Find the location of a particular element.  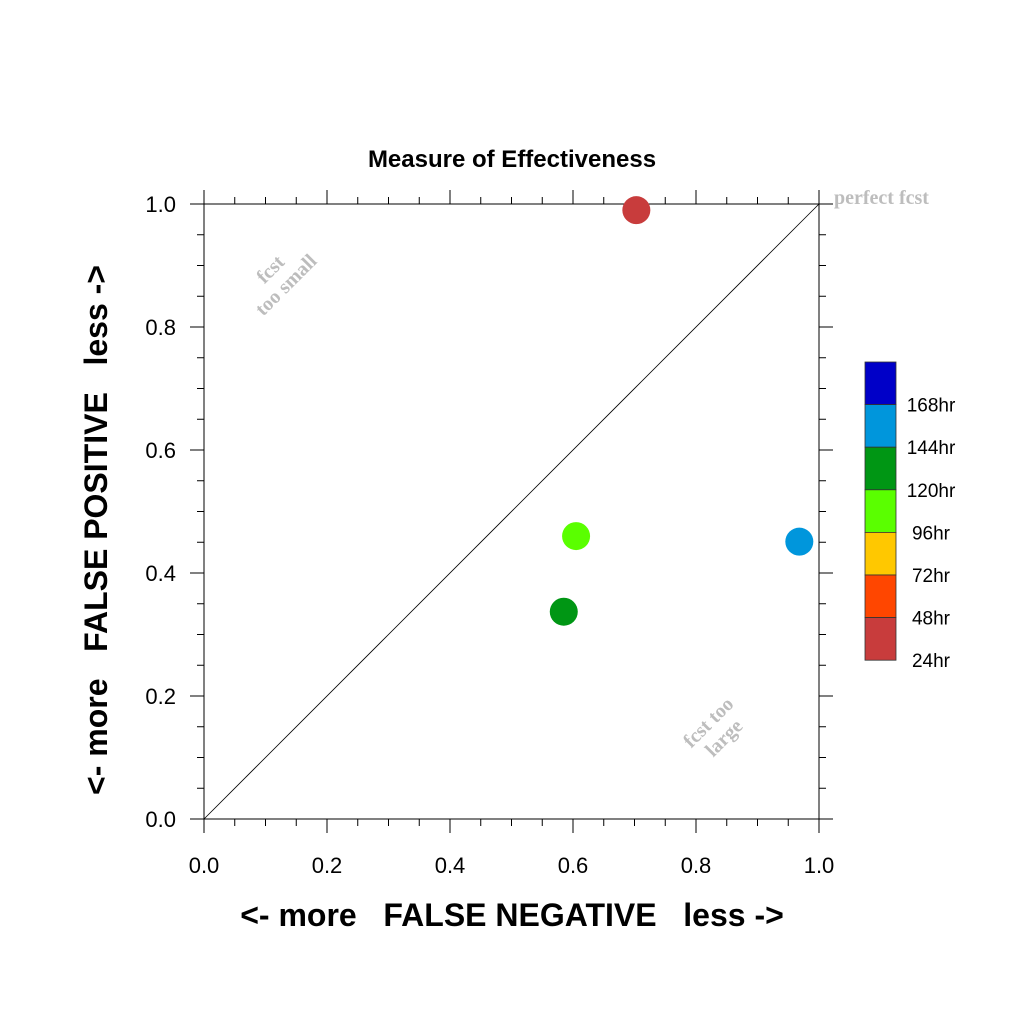

x-tick-label: 0.2 is located at coordinates (327, 865).